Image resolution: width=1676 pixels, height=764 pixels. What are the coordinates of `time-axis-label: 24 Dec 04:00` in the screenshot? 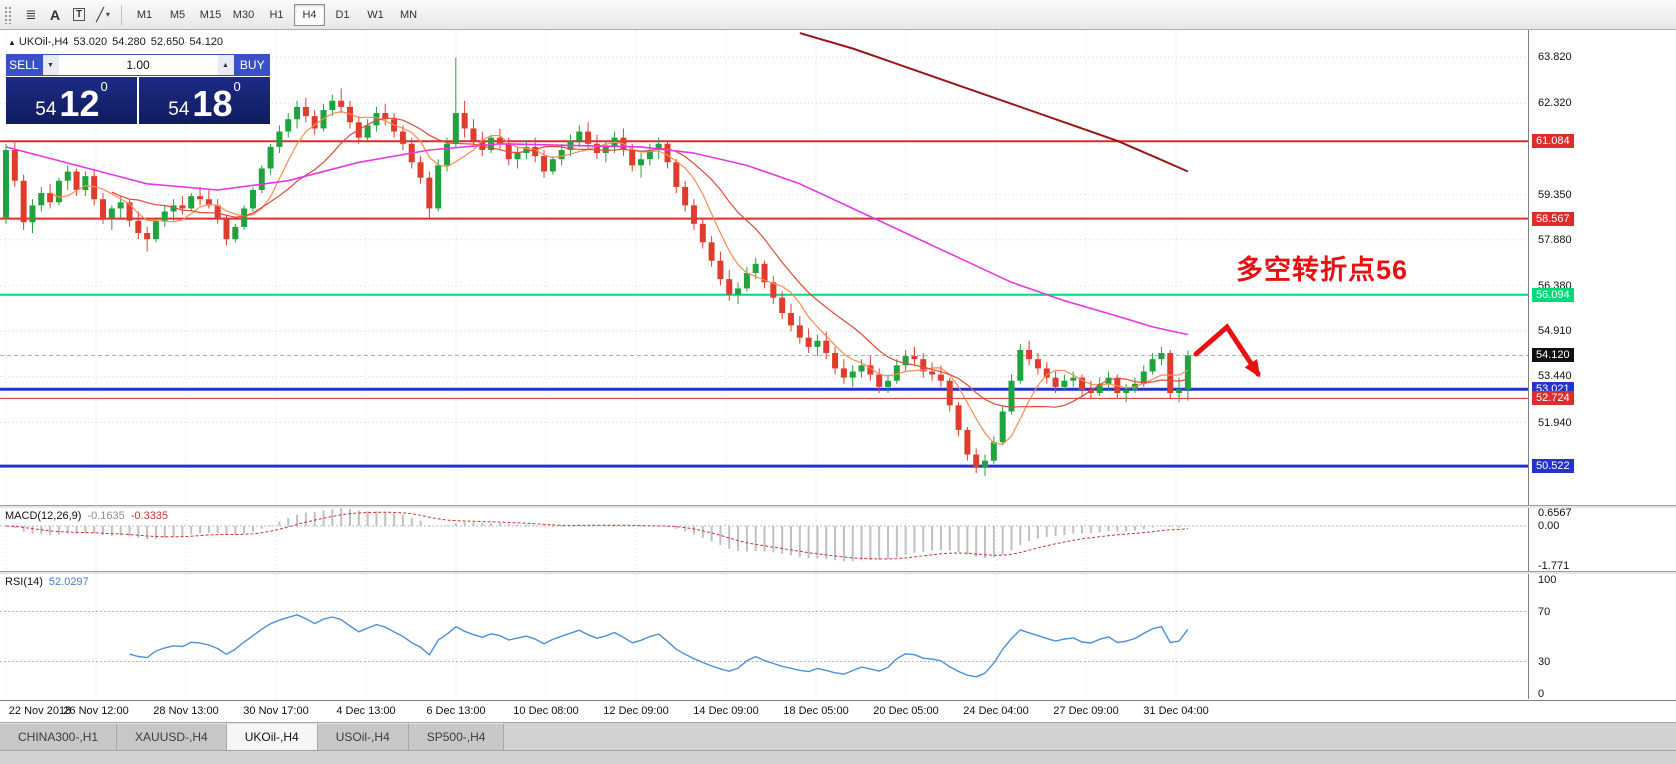 It's located at (996, 711).